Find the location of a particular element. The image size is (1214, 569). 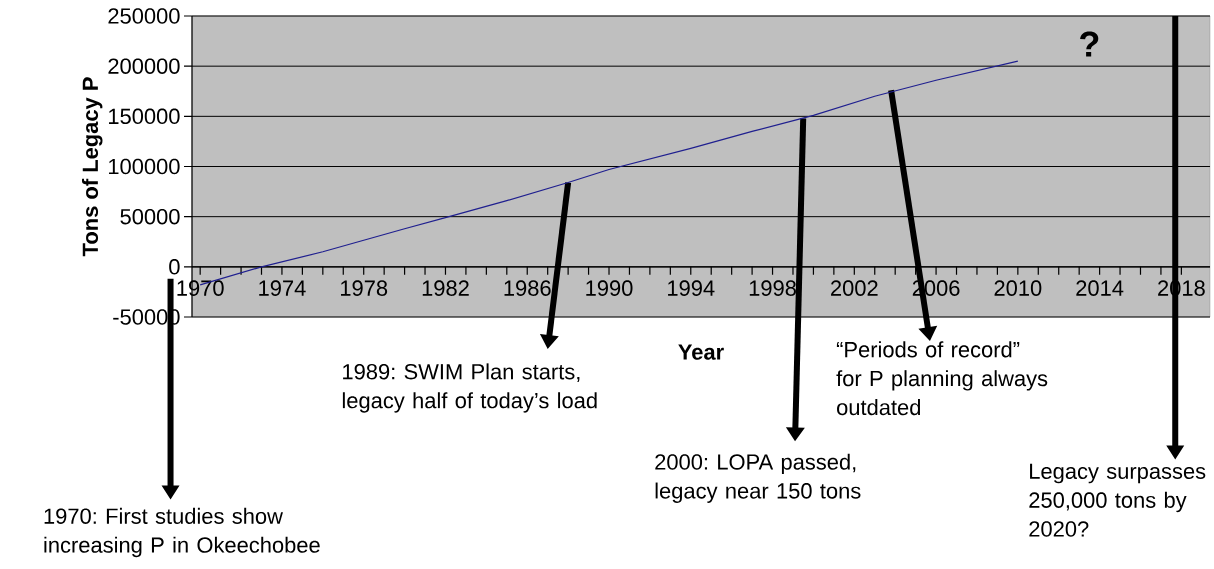

x-tick-label: 1986 is located at coordinates (527, 288).